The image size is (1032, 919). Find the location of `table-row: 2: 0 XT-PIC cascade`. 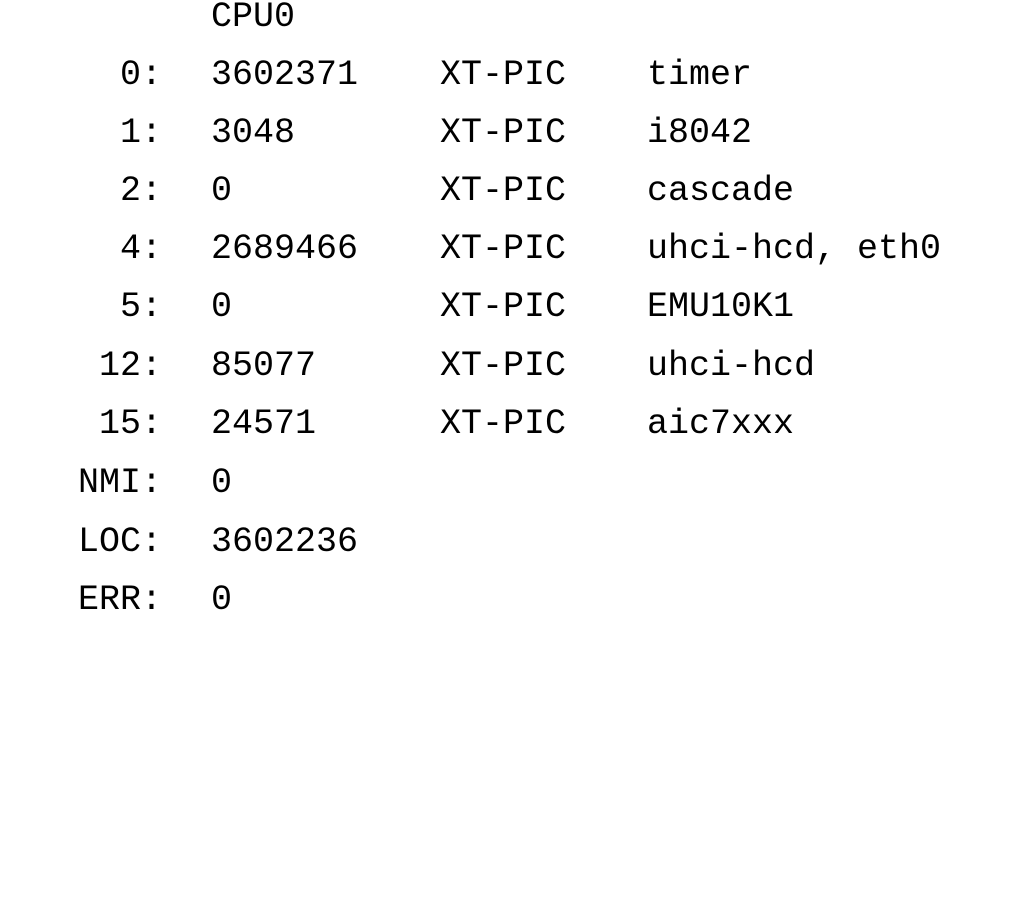

table-row: 2: 0 XT-PIC cascade is located at coordinates (516, 191).